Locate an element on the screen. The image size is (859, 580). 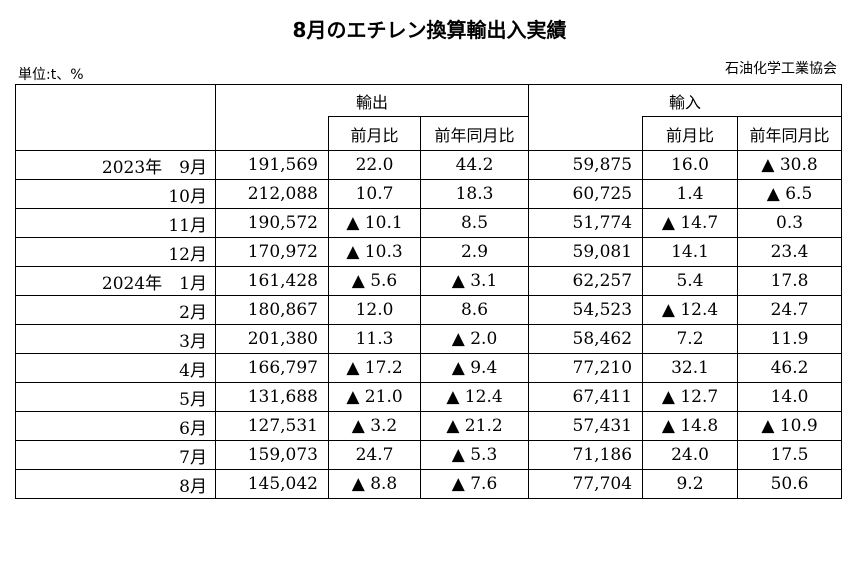
export-mom-cell: ▲ 3.2 is located at coordinates (374, 426).